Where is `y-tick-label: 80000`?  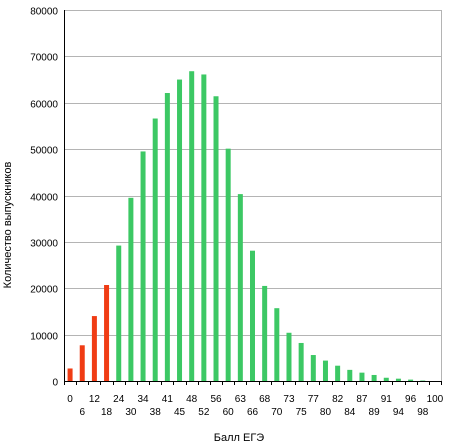
y-tick-label: 80000 is located at coordinates (44, 12).